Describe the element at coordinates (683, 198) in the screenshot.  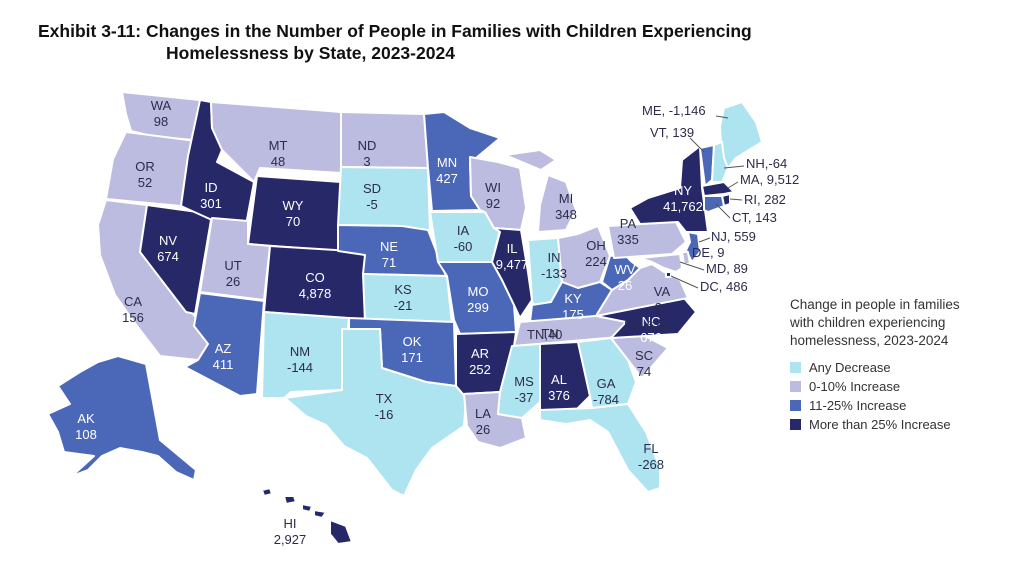
I see `state-label-ny: NY 41,762` at that location.